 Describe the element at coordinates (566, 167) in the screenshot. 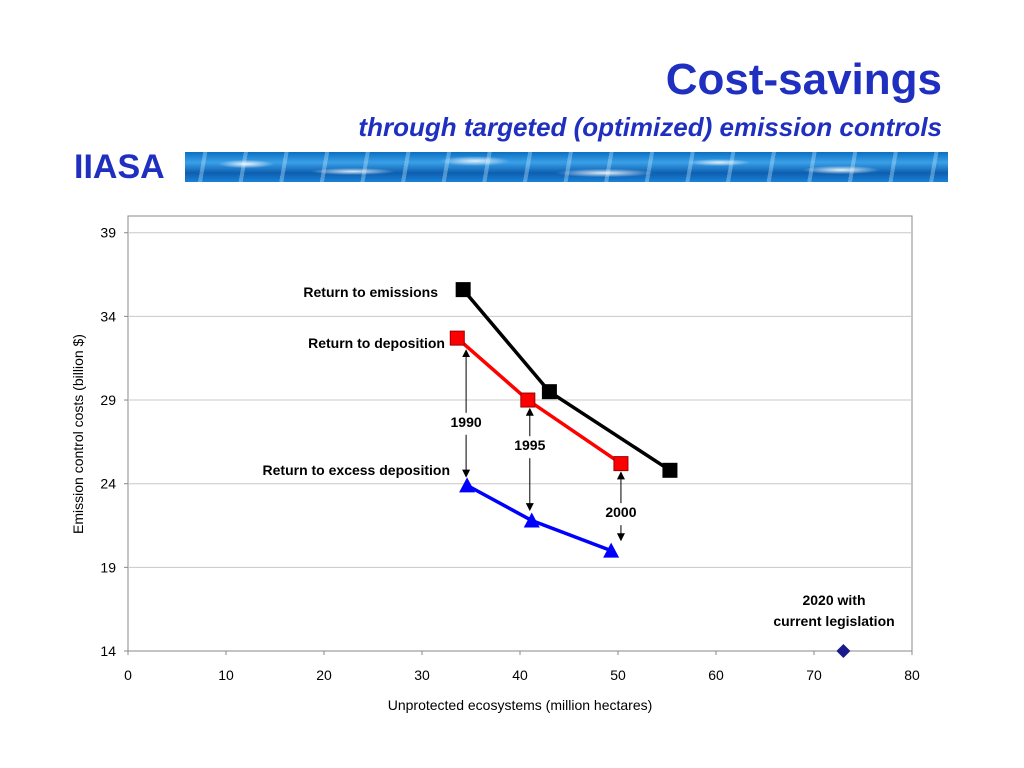

I see `water-banner-image` at that location.